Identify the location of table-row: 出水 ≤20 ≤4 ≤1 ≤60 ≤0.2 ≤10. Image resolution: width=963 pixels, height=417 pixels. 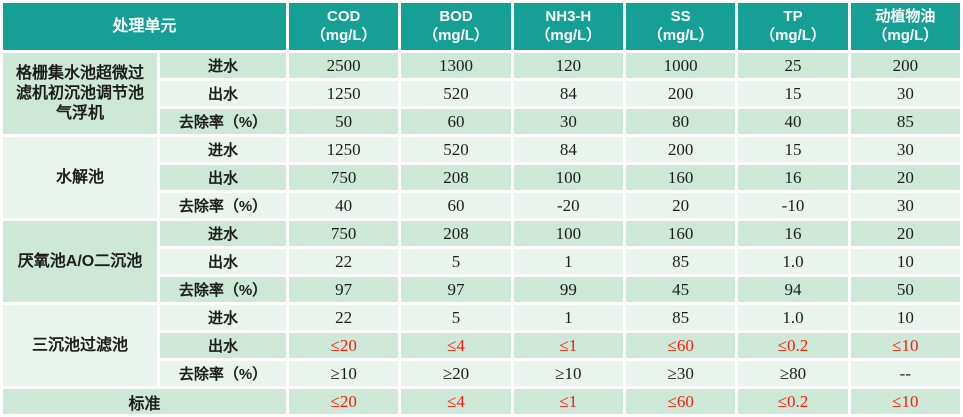
(481, 345).